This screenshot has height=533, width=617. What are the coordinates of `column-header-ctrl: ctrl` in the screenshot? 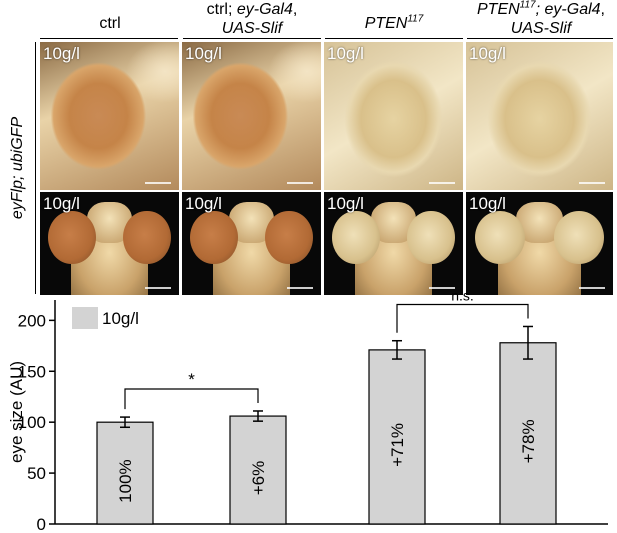 It's located at (110, 23).